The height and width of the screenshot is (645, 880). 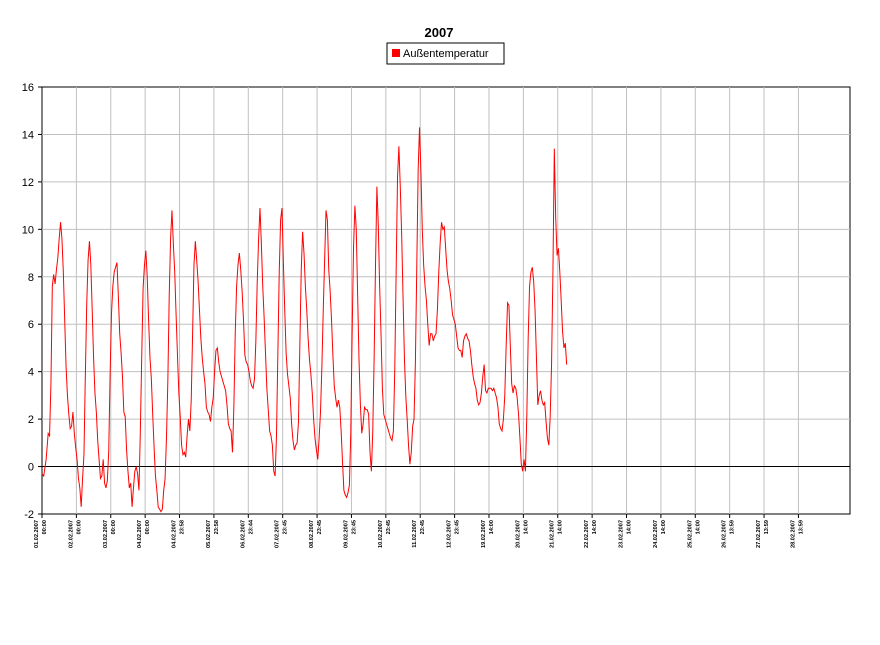 What do you see at coordinates (694, 534) in the screenshot?
I see `x-tick-label: 25.02.2007 14:00` at bounding box center [694, 534].